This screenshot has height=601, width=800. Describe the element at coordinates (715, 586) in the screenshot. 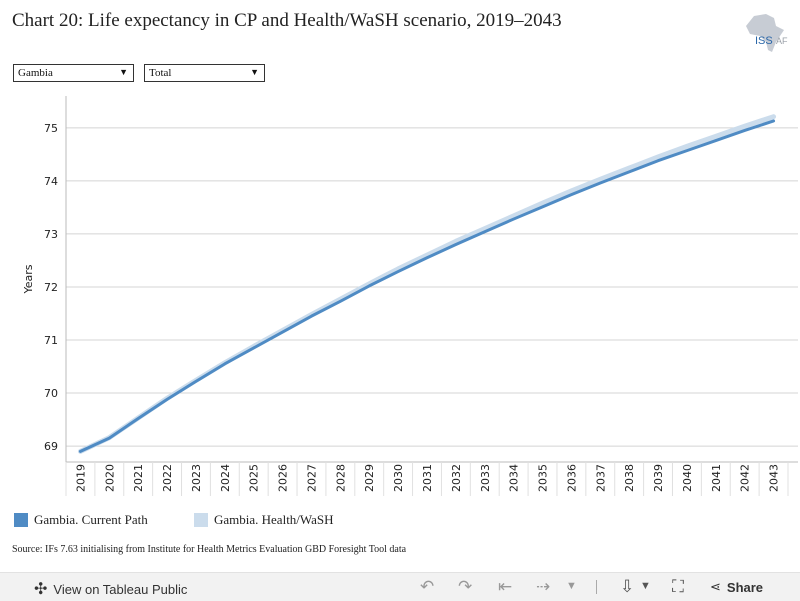

I see `share-icon: ⋖` at that location.